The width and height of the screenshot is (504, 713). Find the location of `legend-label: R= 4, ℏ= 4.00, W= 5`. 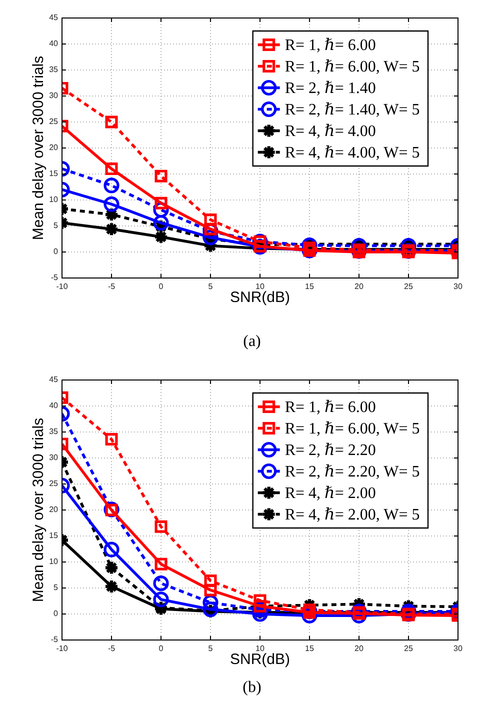

legend-label: R= 4, ℏ= 4.00, W= 5 is located at coordinates (352, 153).